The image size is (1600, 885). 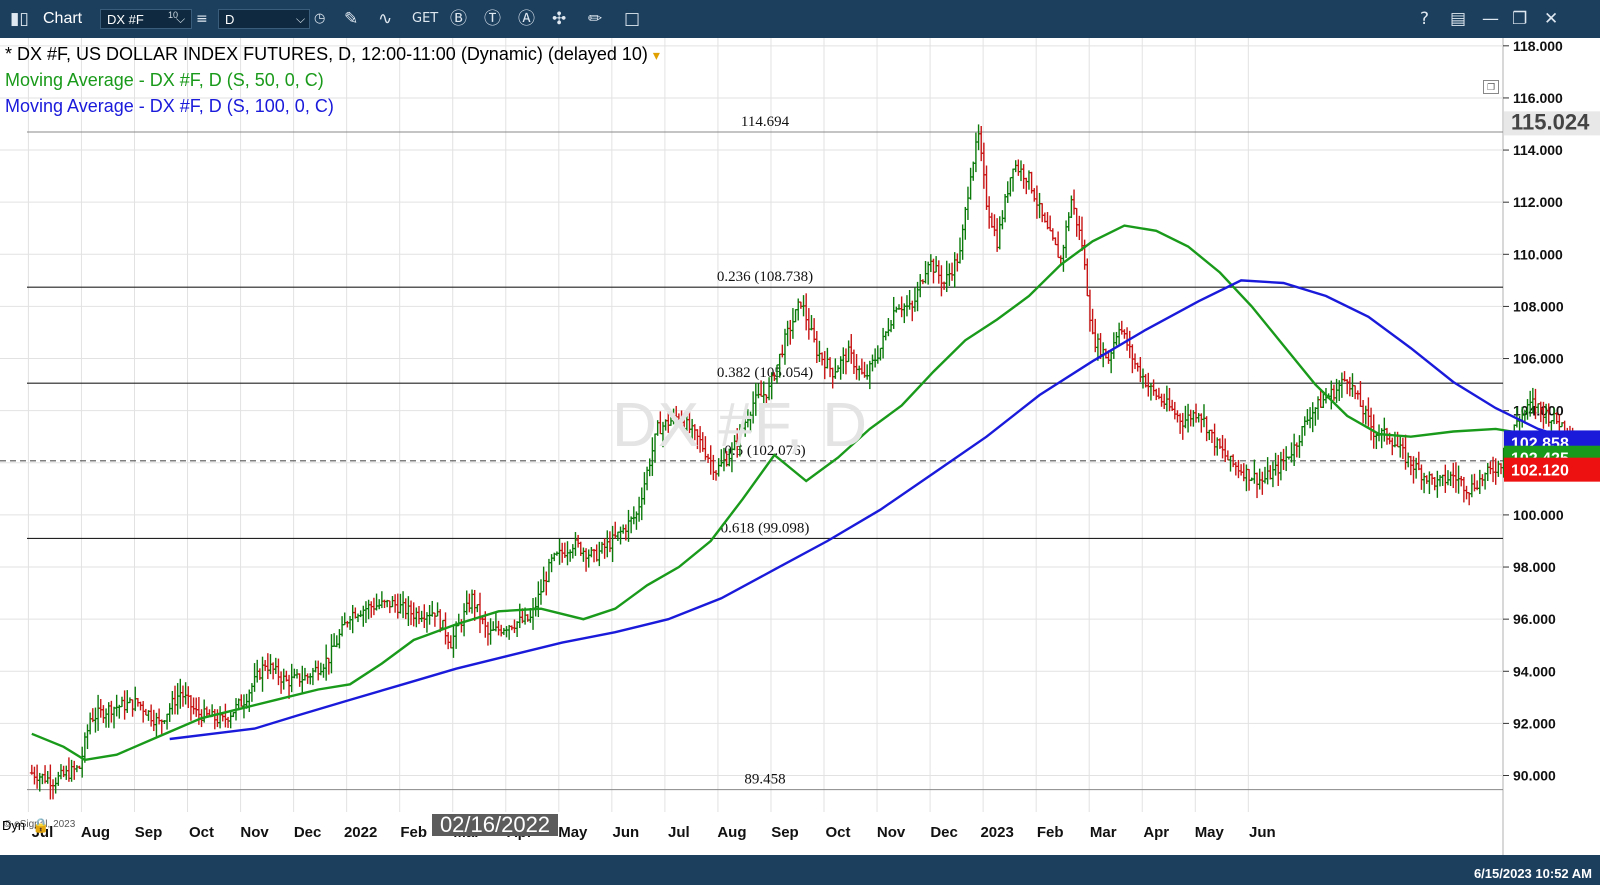 What do you see at coordinates (351, 19) in the screenshot?
I see `pencil-icon: ✎` at bounding box center [351, 19].